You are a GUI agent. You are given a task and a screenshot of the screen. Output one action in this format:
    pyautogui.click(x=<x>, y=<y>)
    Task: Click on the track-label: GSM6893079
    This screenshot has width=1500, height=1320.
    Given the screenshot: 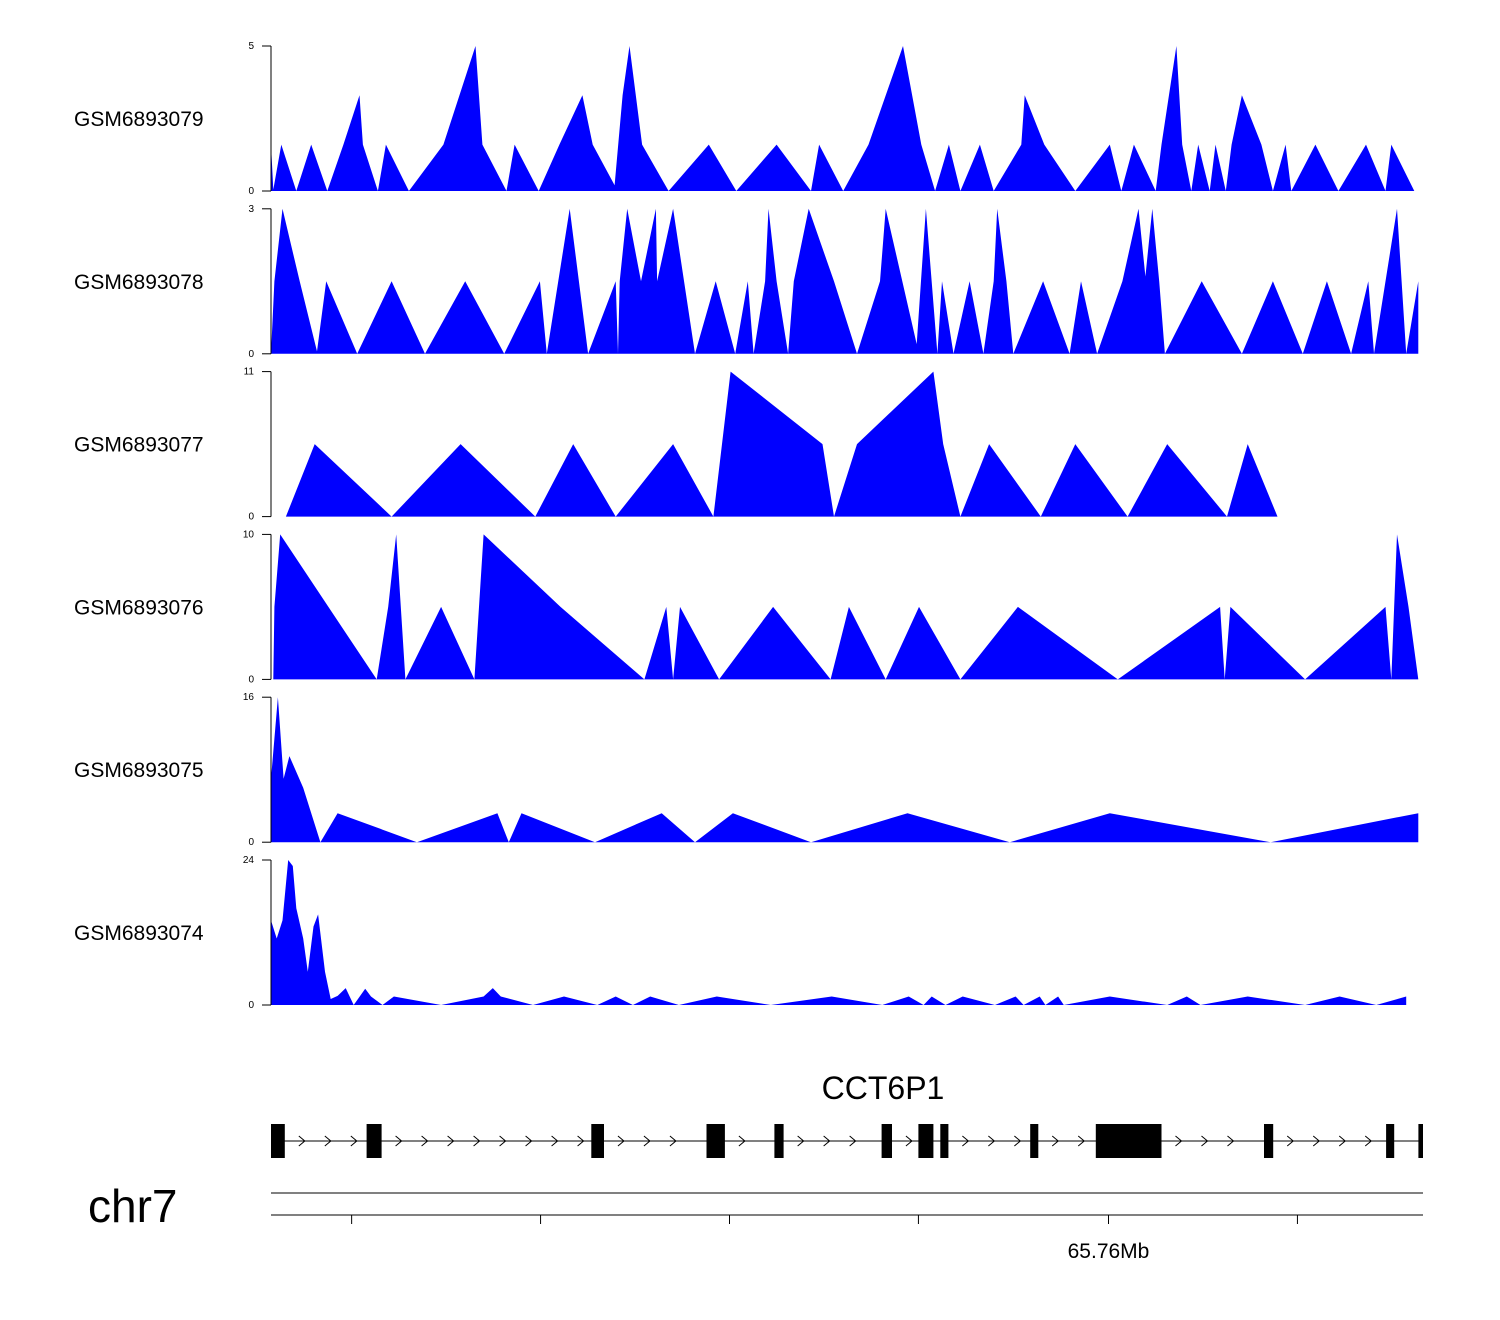 What is the action you would take?
    pyautogui.click(x=139, y=119)
    